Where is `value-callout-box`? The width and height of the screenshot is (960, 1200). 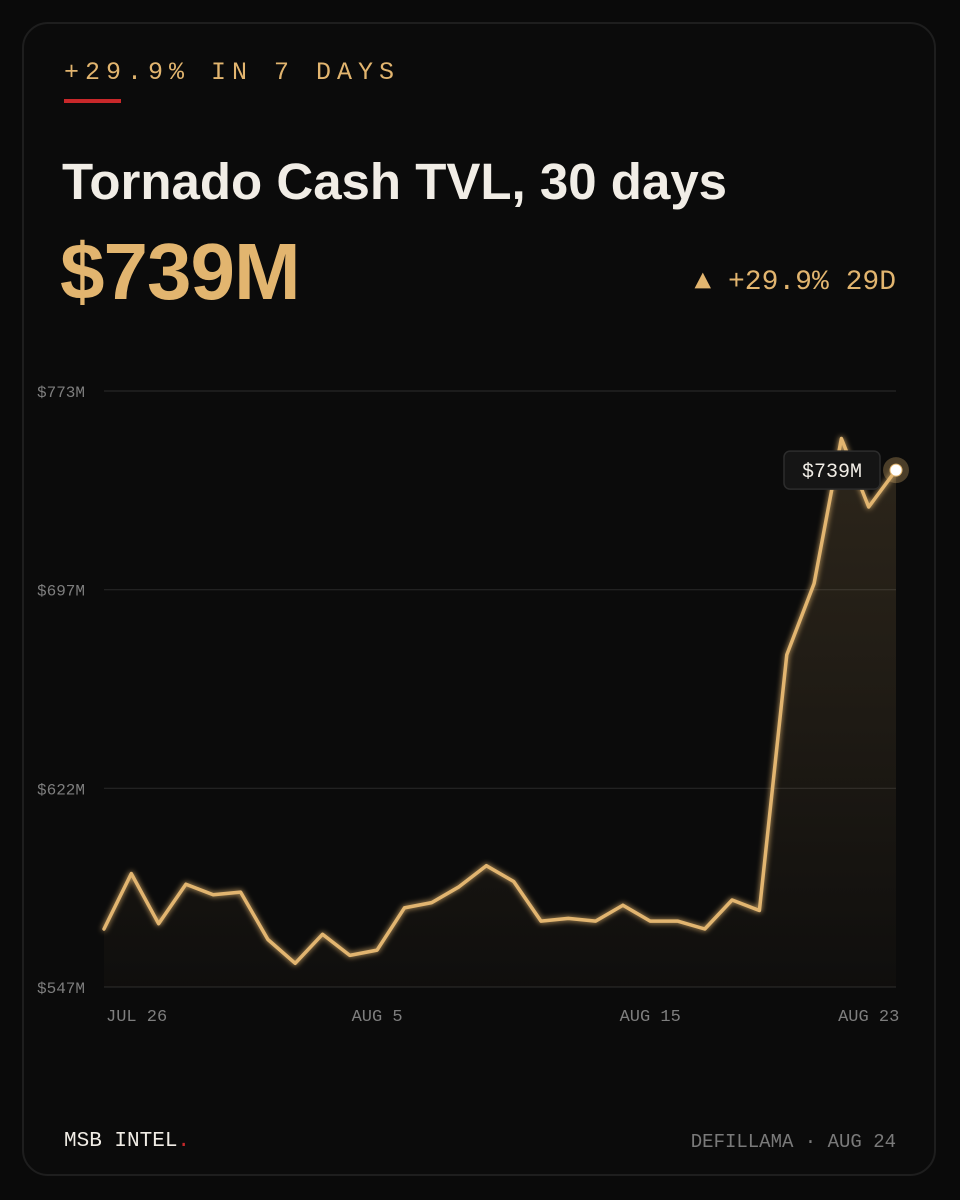 value-callout-box is located at coordinates (832, 470).